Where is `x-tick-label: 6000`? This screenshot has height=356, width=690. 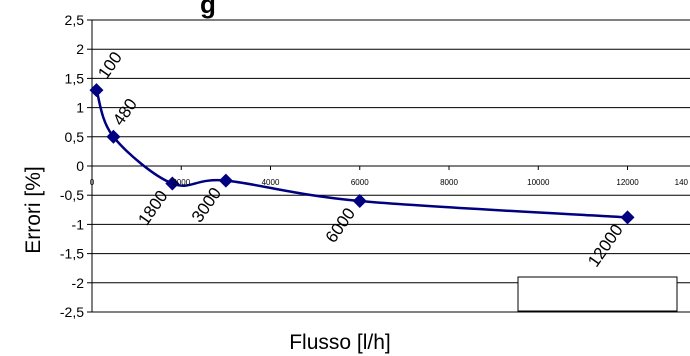 x-tick-label: 6000 is located at coordinates (360, 182).